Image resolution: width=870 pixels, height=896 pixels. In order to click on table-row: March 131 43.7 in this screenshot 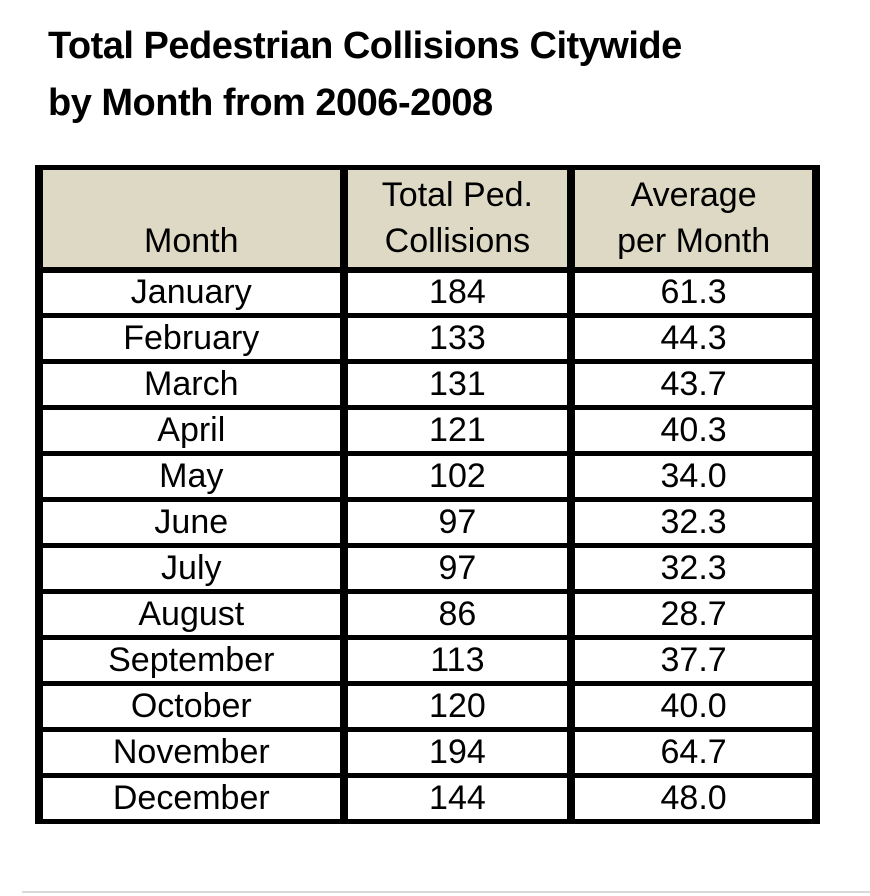, I will do `click(427, 384)`.